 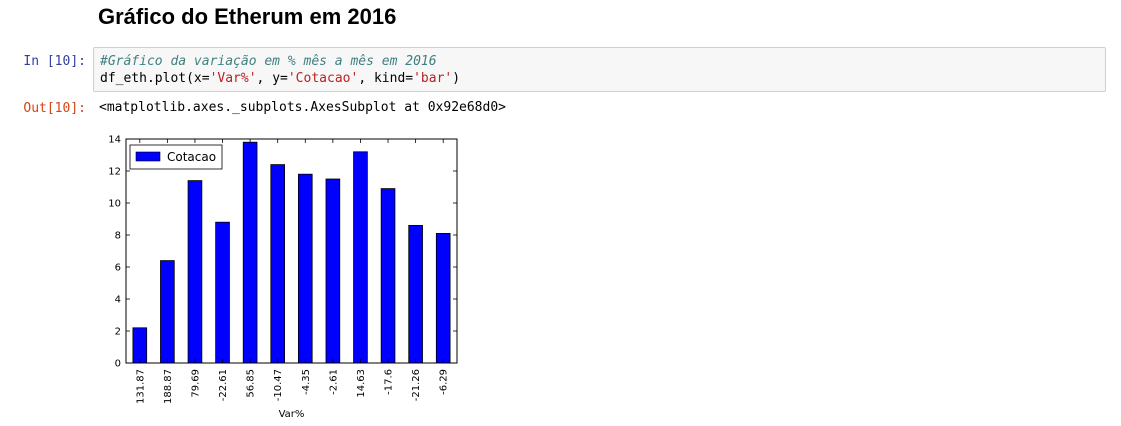 What do you see at coordinates (386, 78) in the screenshot?
I see `code-token: , kind=` at bounding box center [386, 78].